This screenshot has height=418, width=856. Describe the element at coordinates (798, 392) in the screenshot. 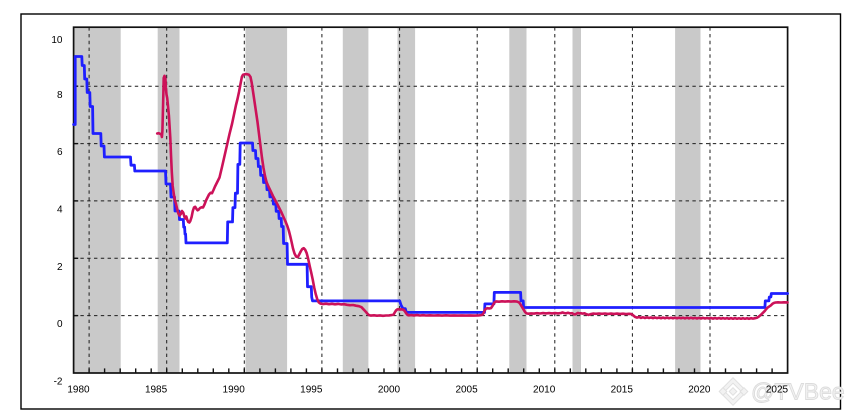

I see `svg-text: @TVBee` at that location.